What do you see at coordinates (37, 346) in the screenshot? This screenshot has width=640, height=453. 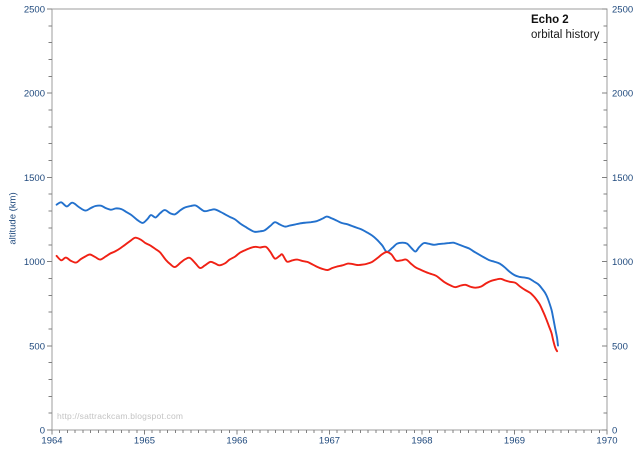 I see `y-axis-tick-label-left: 500` at bounding box center [37, 346].